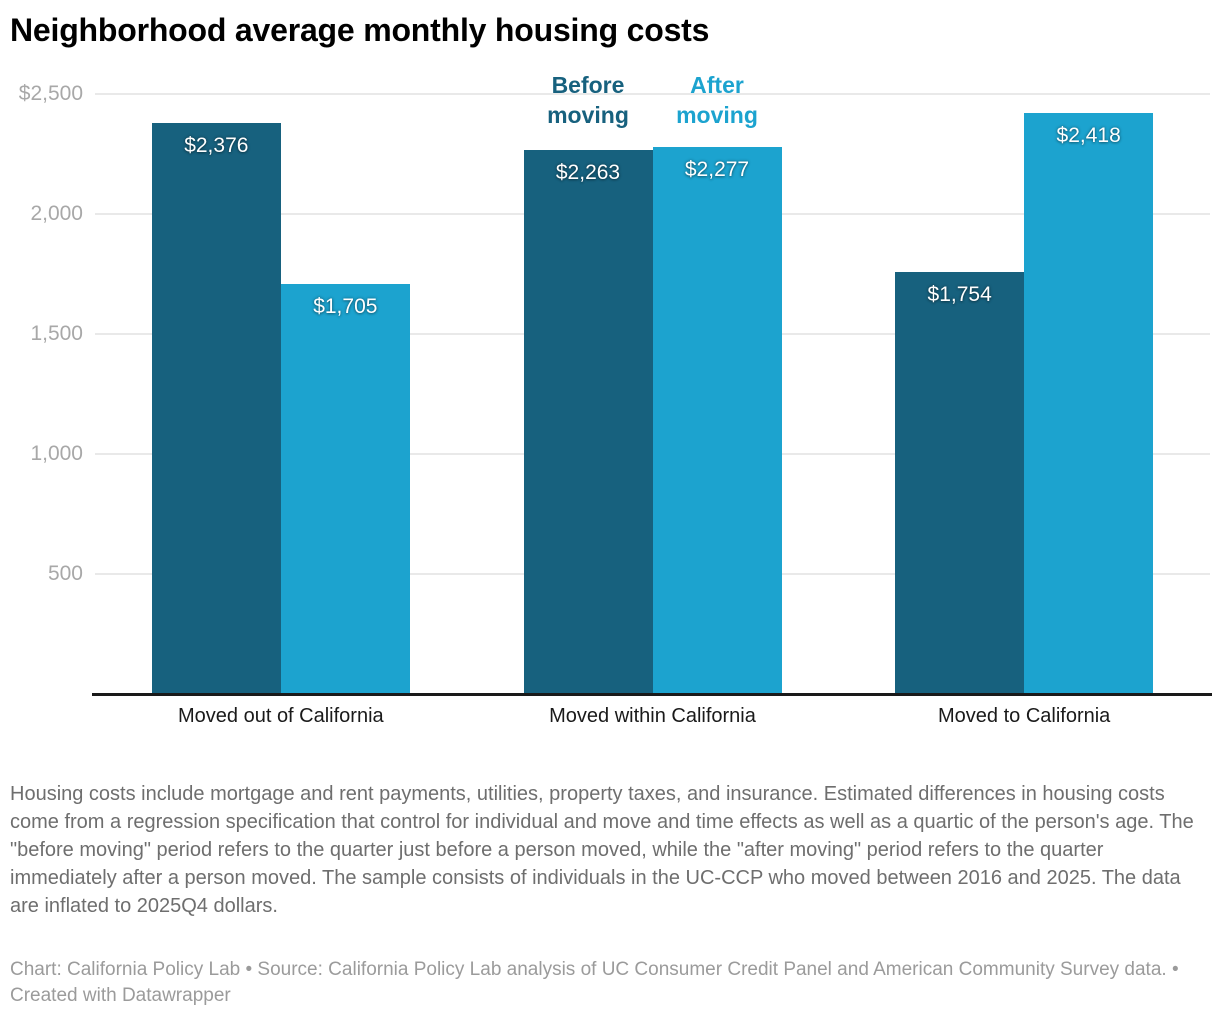 Image resolution: width=1220 pixels, height=1018 pixels. I want to click on bar-value-label: $1,705, so click(345, 306).